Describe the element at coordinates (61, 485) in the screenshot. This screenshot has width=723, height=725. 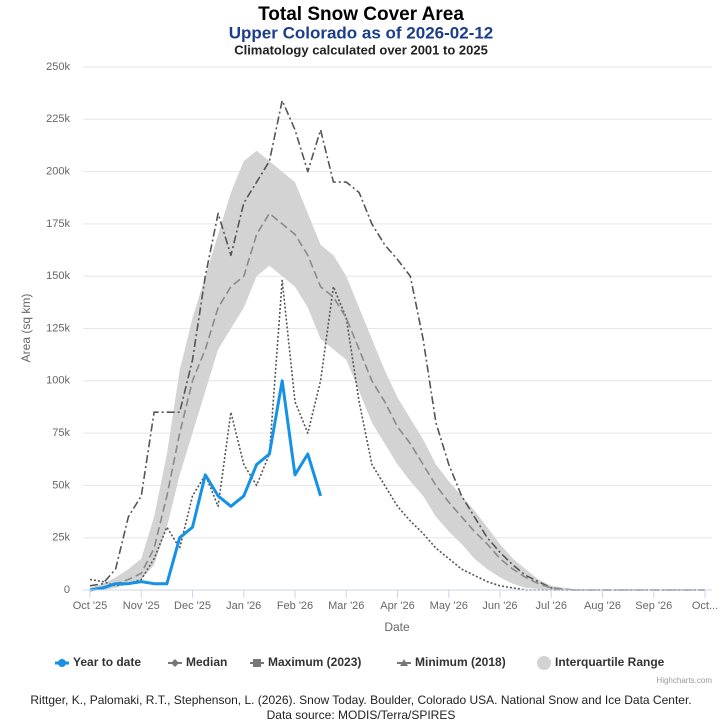
I see `y-tick-label: 50k` at that location.